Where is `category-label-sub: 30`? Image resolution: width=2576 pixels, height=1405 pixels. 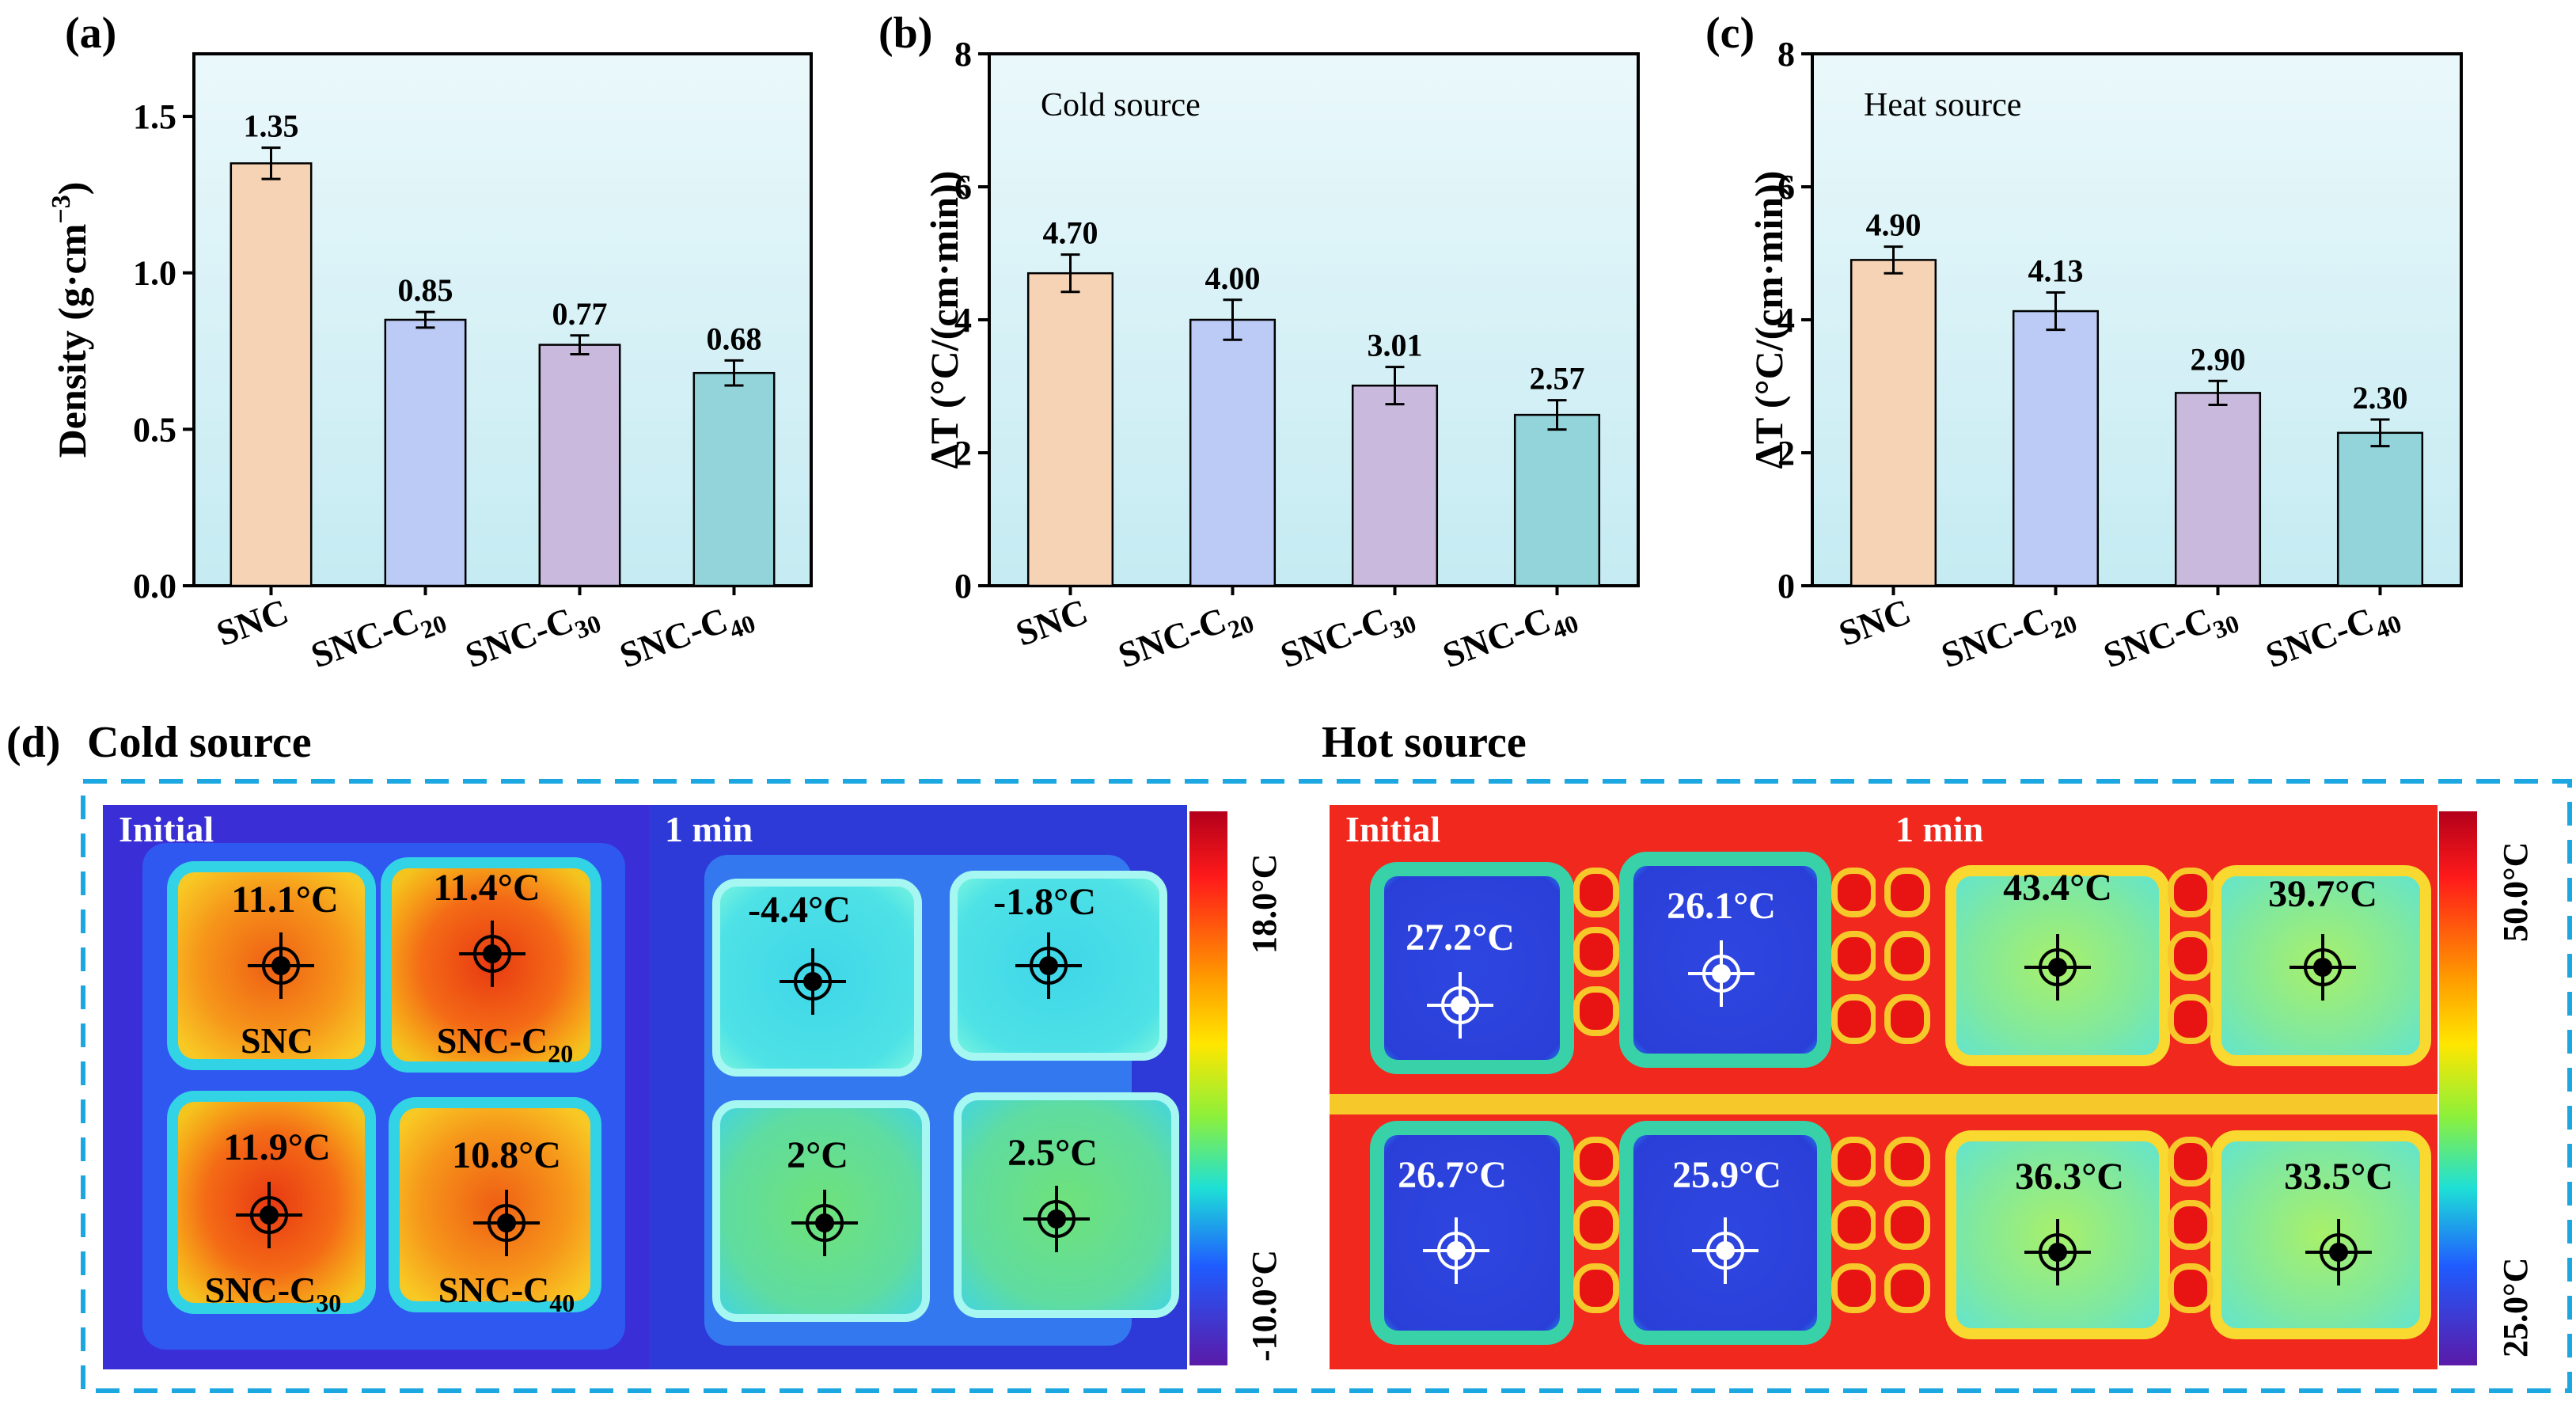
category-label-sub: 30 is located at coordinates (588, 626).